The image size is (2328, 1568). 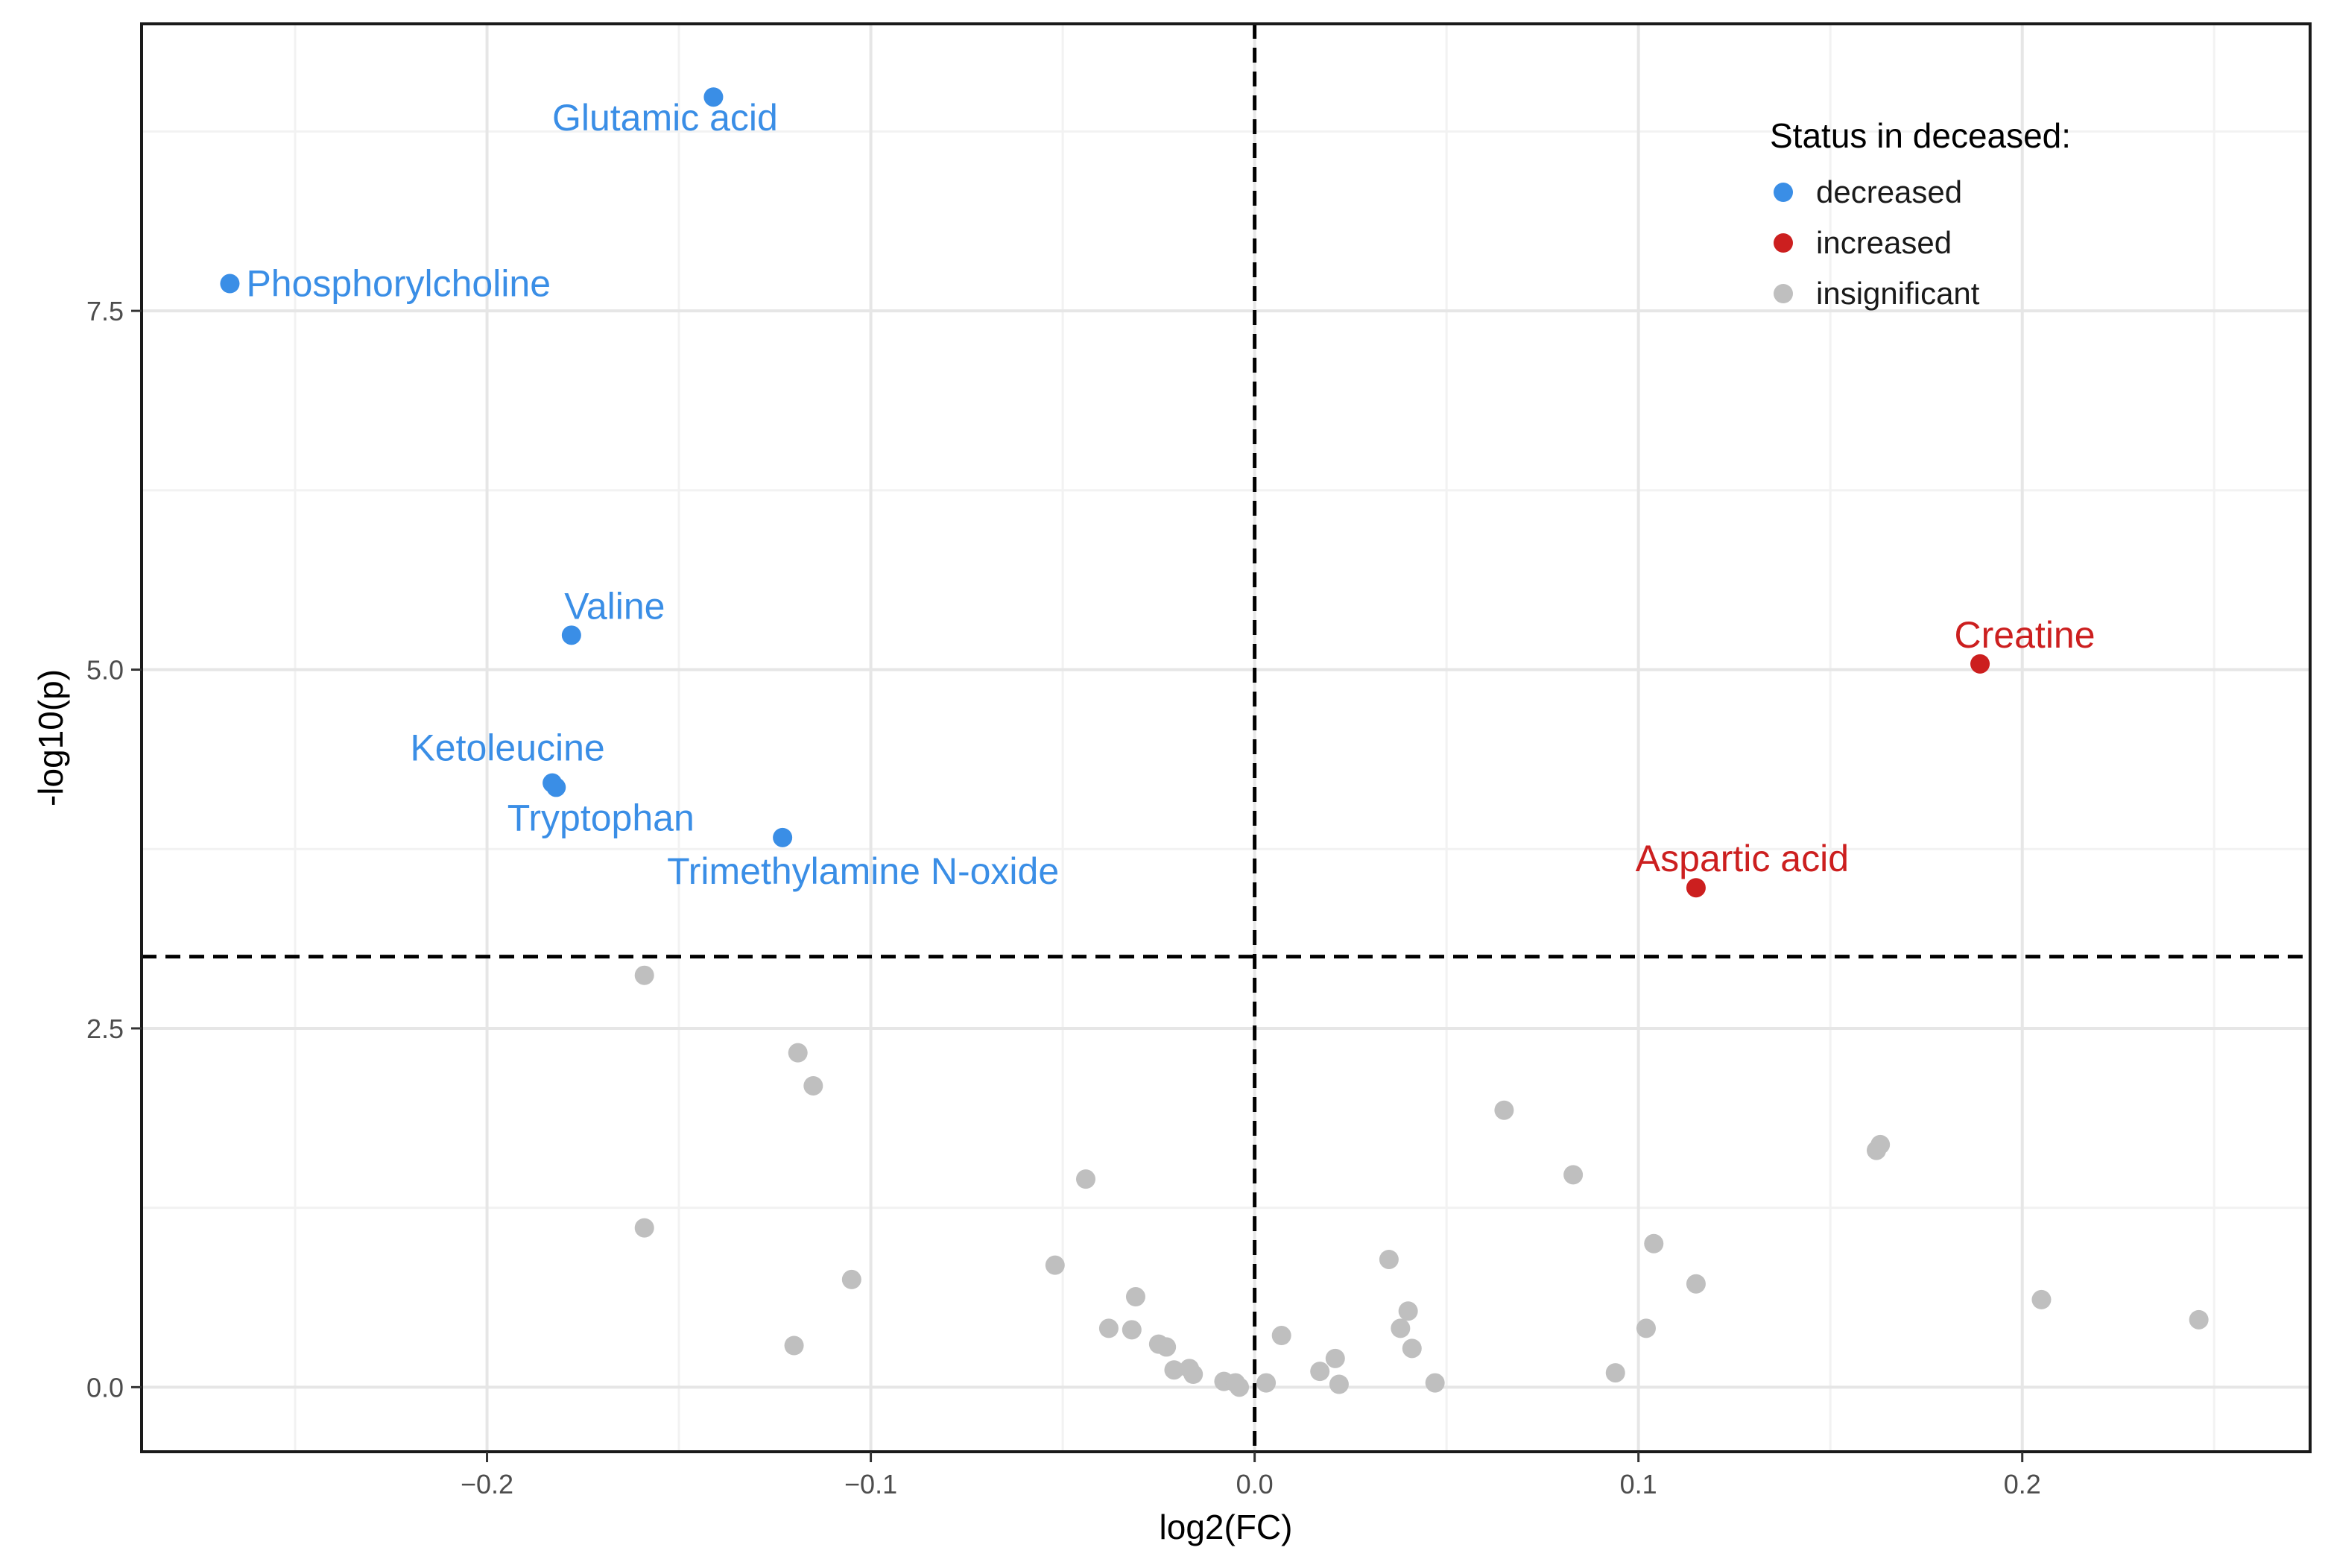 What do you see at coordinates (870, 1484) in the screenshot?
I see `x-tick-label: −0.1` at bounding box center [870, 1484].